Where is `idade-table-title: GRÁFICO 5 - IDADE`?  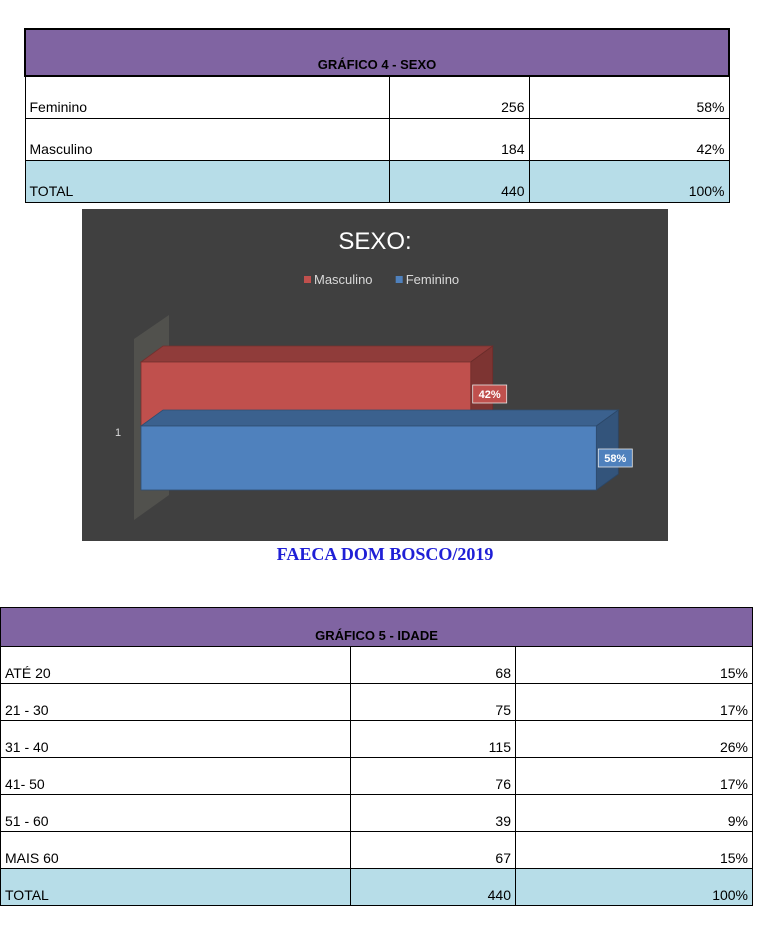
idade-table-title: GRÁFICO 5 - IDADE is located at coordinates (376, 627).